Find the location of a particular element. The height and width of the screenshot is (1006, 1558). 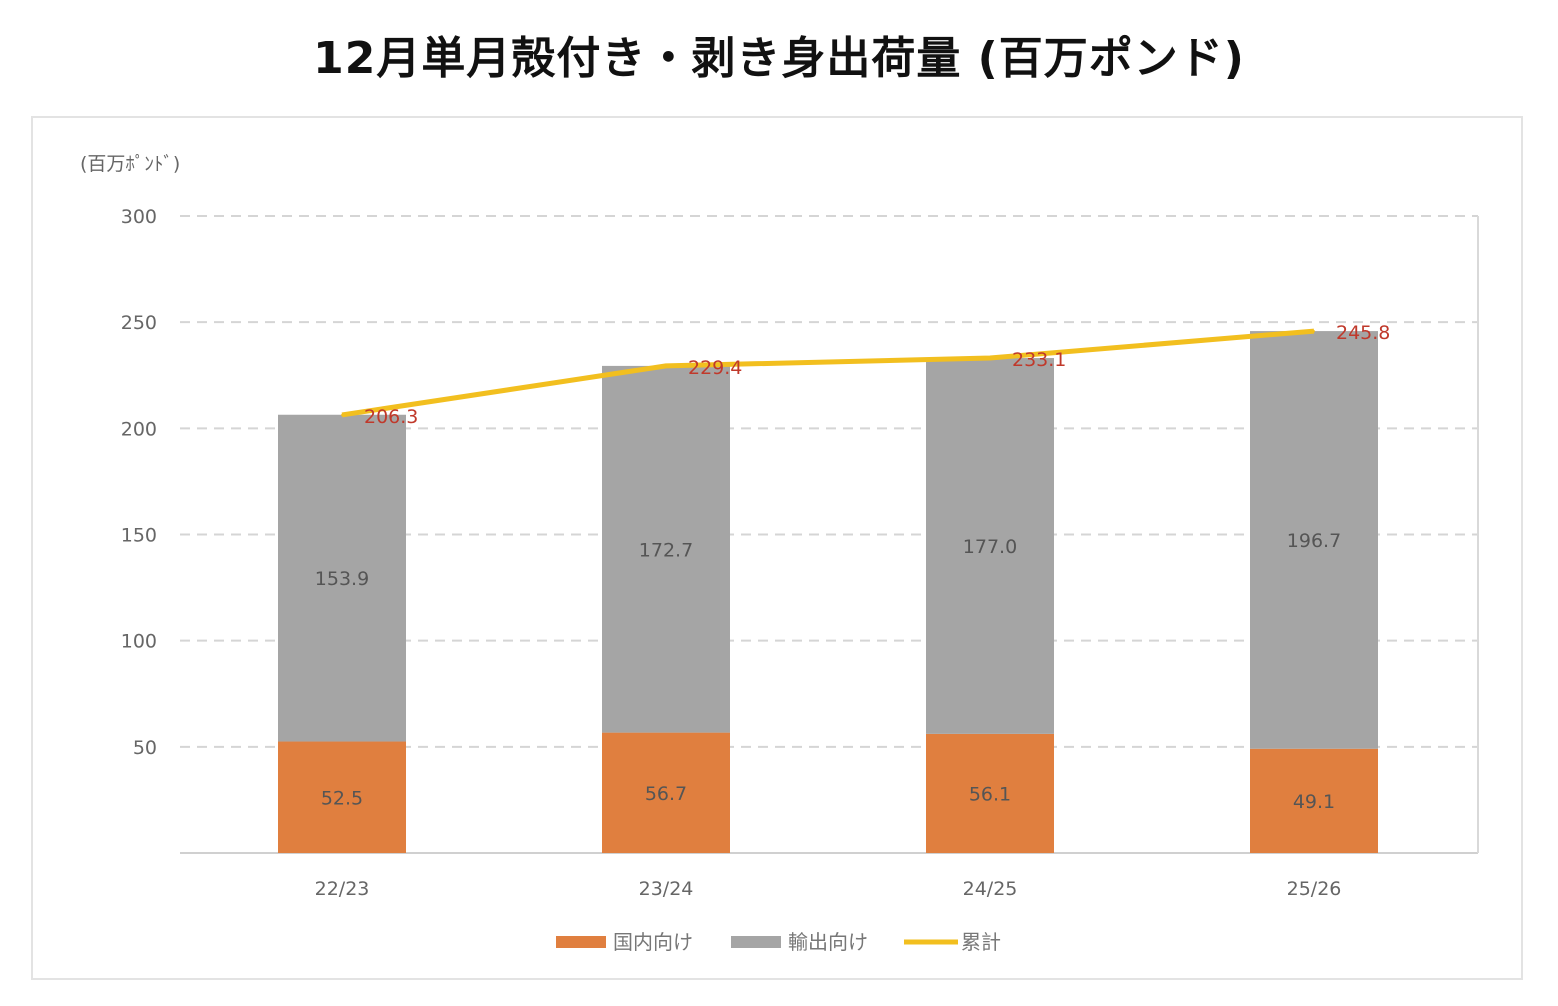

data-label-total: 229.4 is located at coordinates (715, 368).